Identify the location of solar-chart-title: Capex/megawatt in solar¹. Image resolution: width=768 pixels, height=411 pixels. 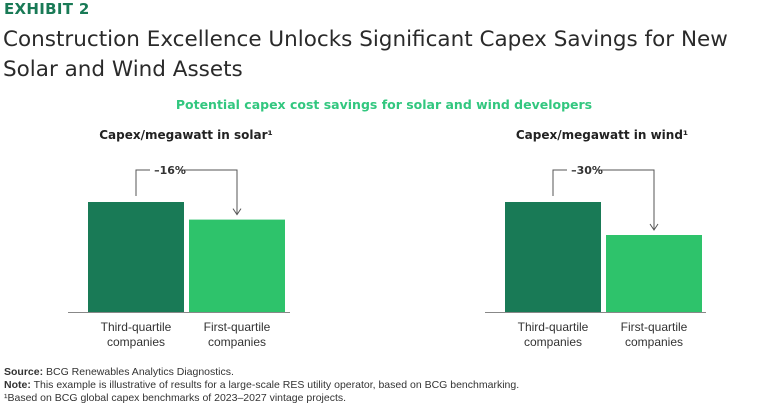
(186, 135).